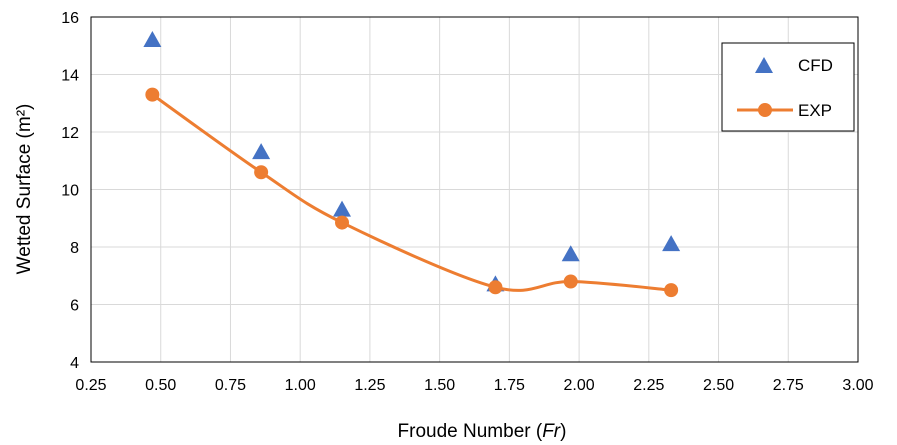 Image resolution: width=897 pixels, height=445 pixels. I want to click on x-tick-label: 1.75, so click(509, 385).